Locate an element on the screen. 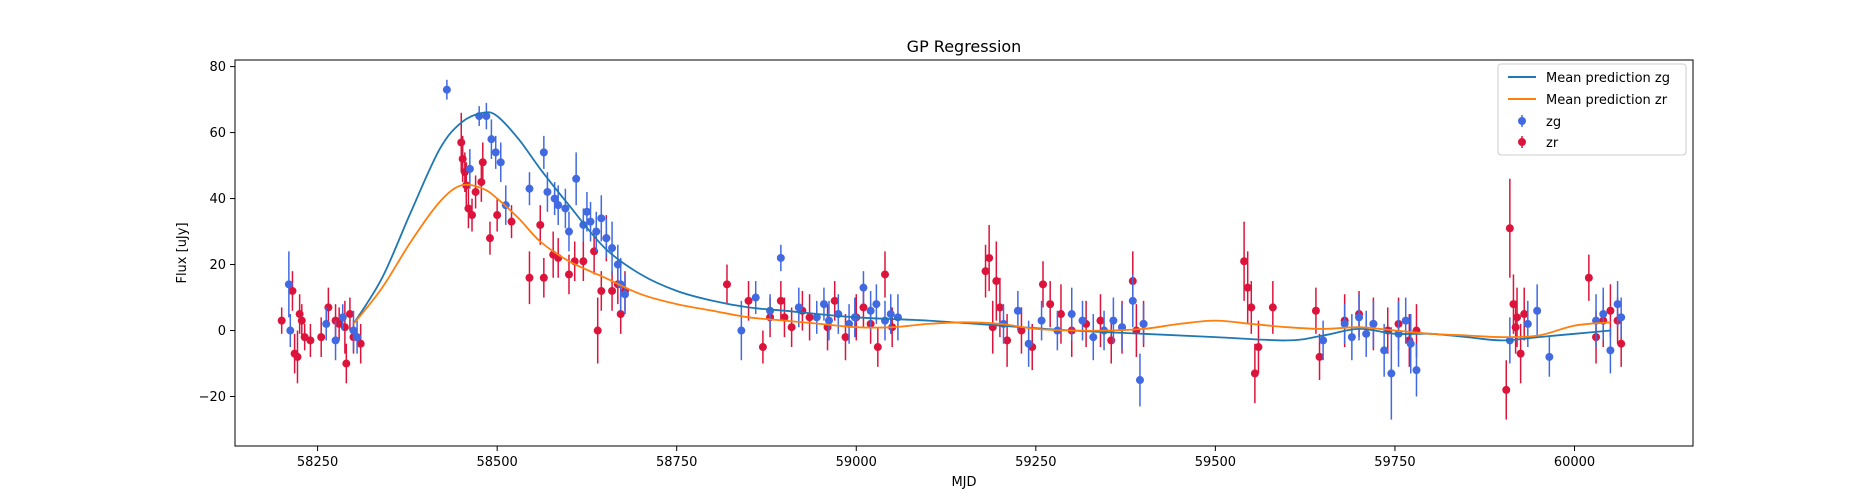 The image size is (1875, 500). x-tick-label: 59250 is located at coordinates (1035, 462).